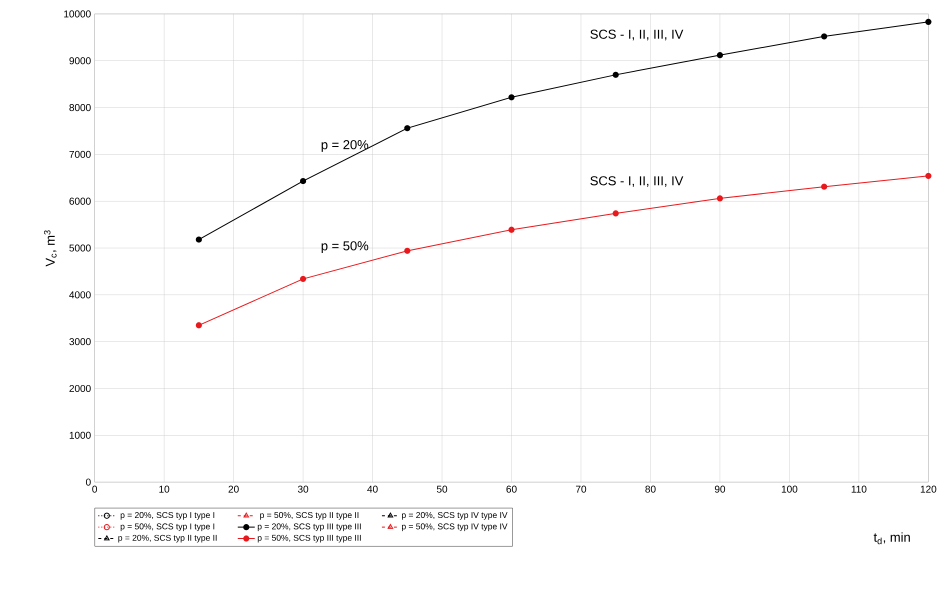 Image resolution: width=940 pixels, height=598 pixels. What do you see at coordinates (345, 146) in the screenshot?
I see `annotation: p = 20%` at bounding box center [345, 146].